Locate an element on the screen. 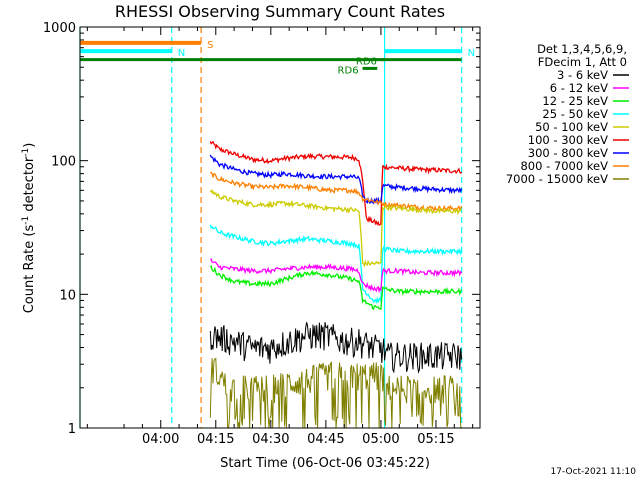 The height and width of the screenshot is (480, 640). x-tick-label: 04:00 is located at coordinates (160, 439).